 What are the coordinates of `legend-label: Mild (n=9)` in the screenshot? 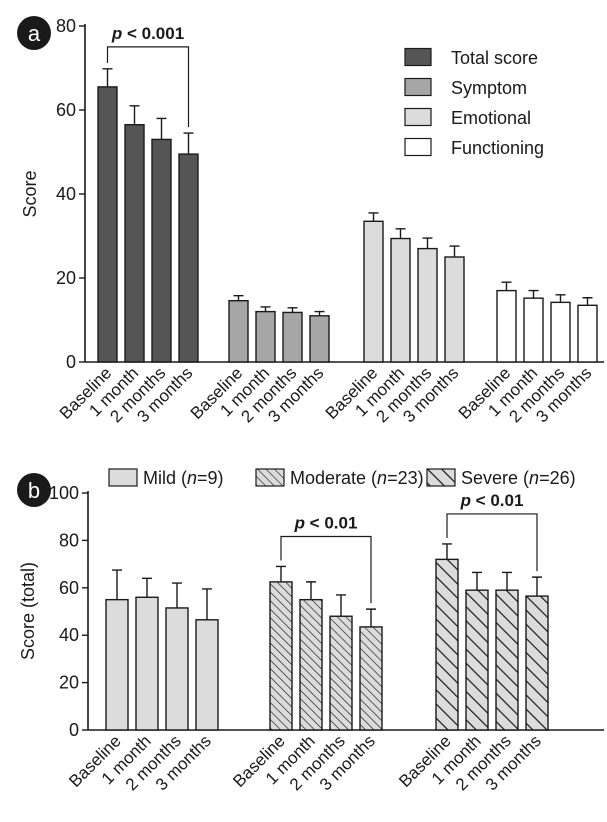 It's located at (183, 478).